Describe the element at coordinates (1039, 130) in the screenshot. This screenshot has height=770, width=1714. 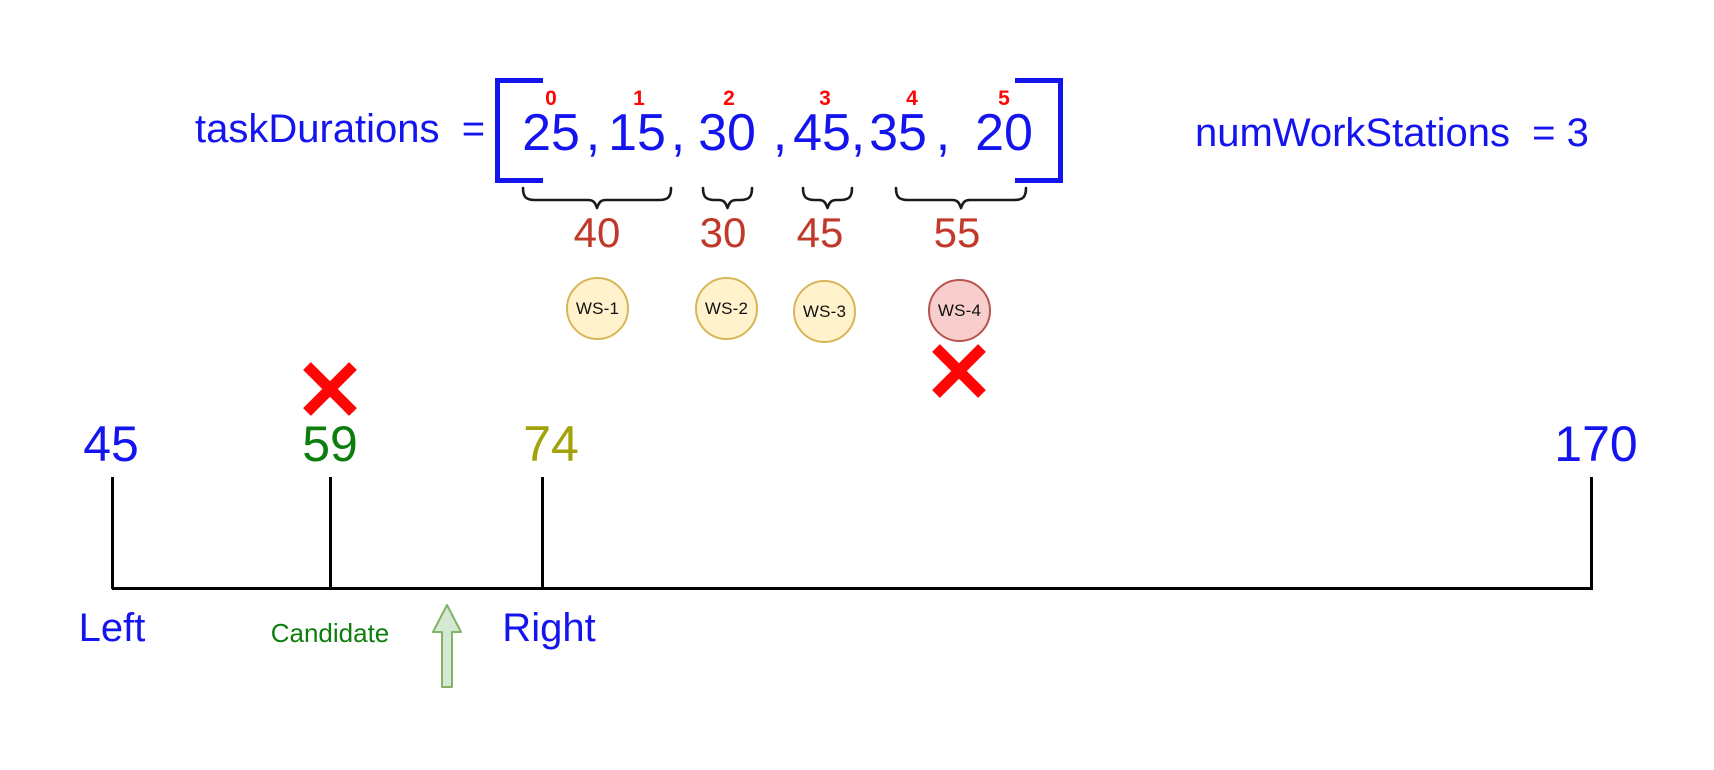
I see `array-right-bracket-icon` at that location.